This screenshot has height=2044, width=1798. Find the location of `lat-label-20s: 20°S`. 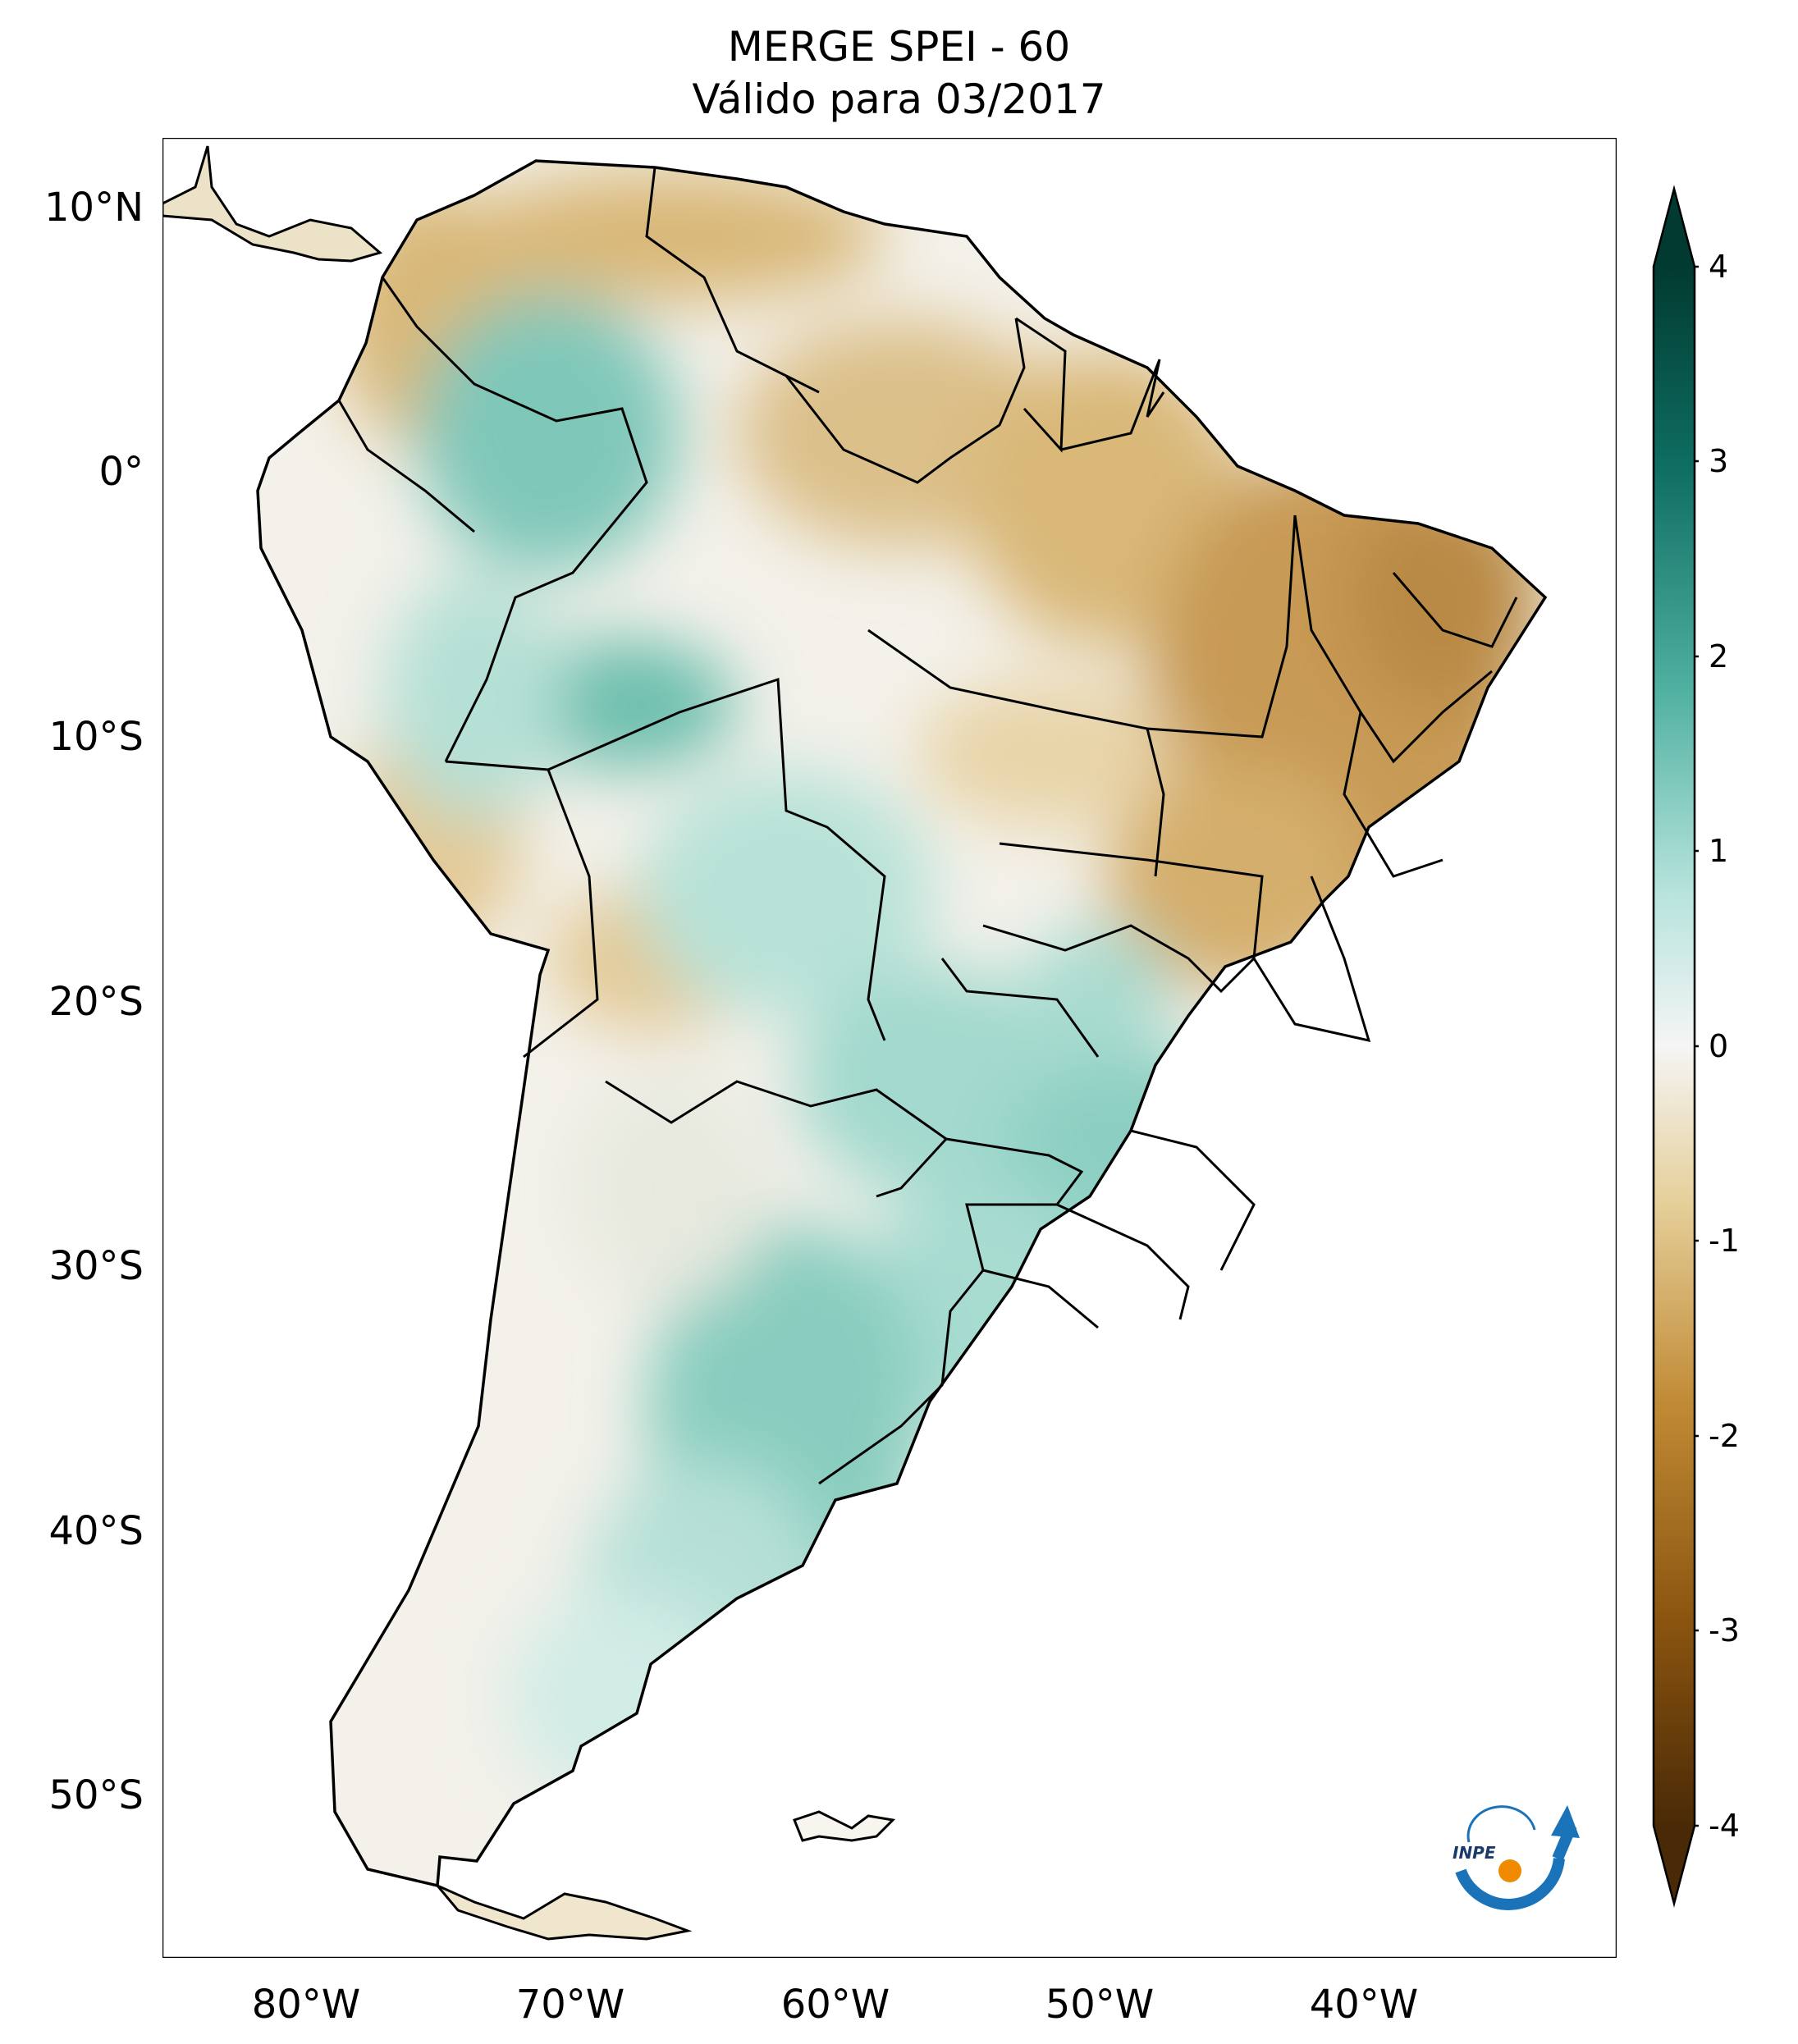

lat-label-20s: 20°S is located at coordinates (96, 1002).